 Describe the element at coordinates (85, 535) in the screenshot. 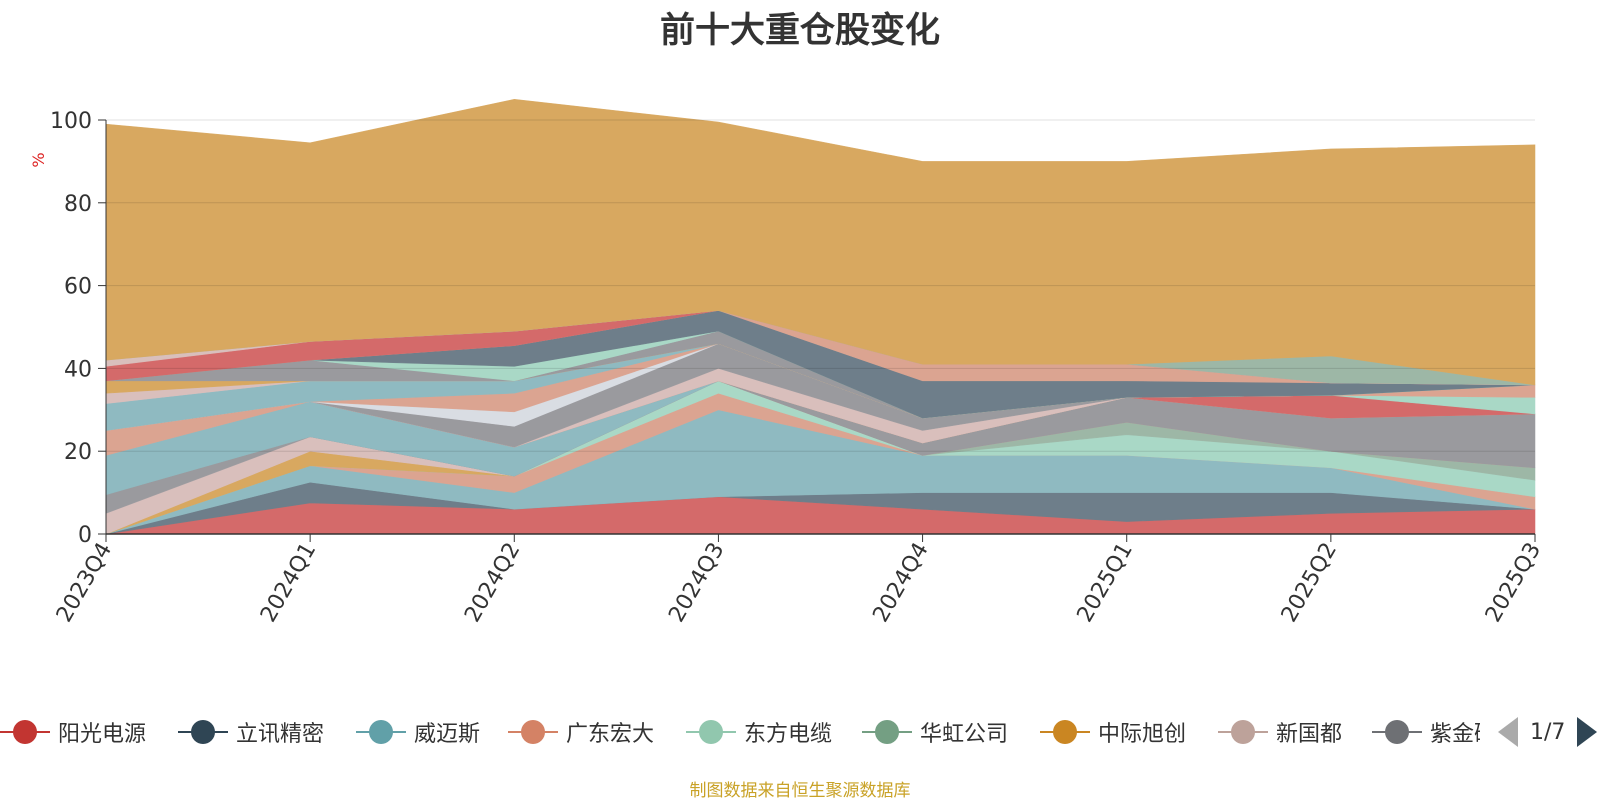

I see `y-tick-label: 0` at that location.